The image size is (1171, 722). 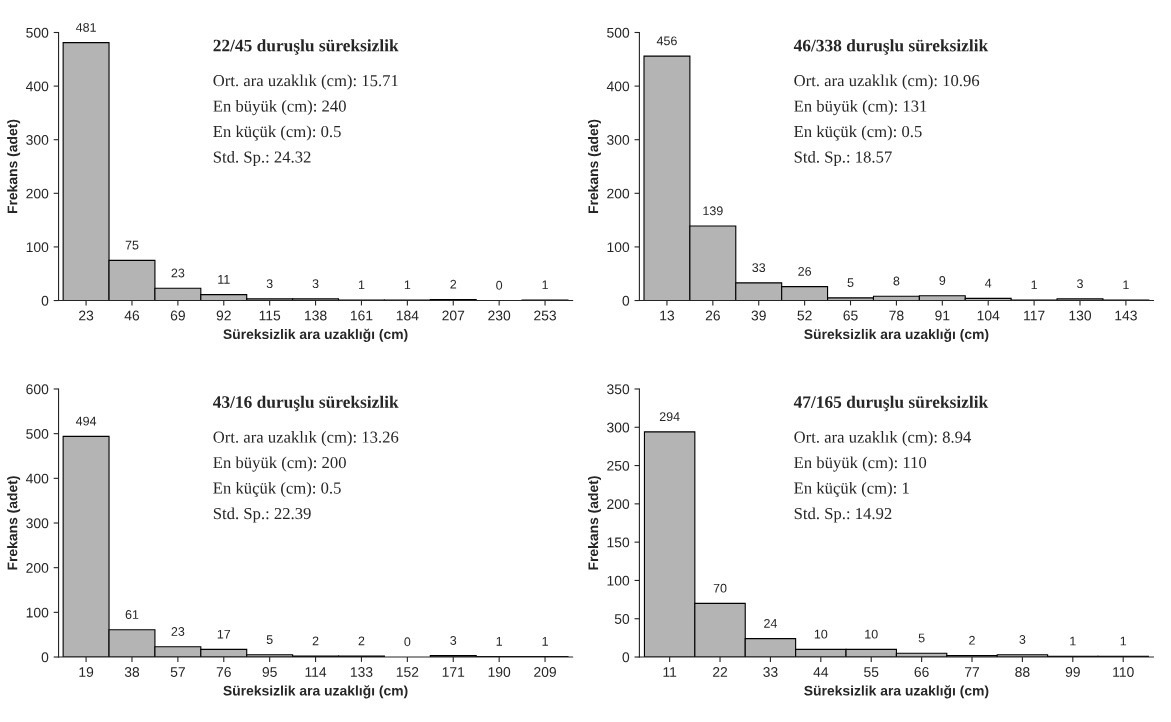 What do you see at coordinates (306, 47) in the screenshot?
I see `chart-title: 22/45 duruşlu süreksizlik` at bounding box center [306, 47].